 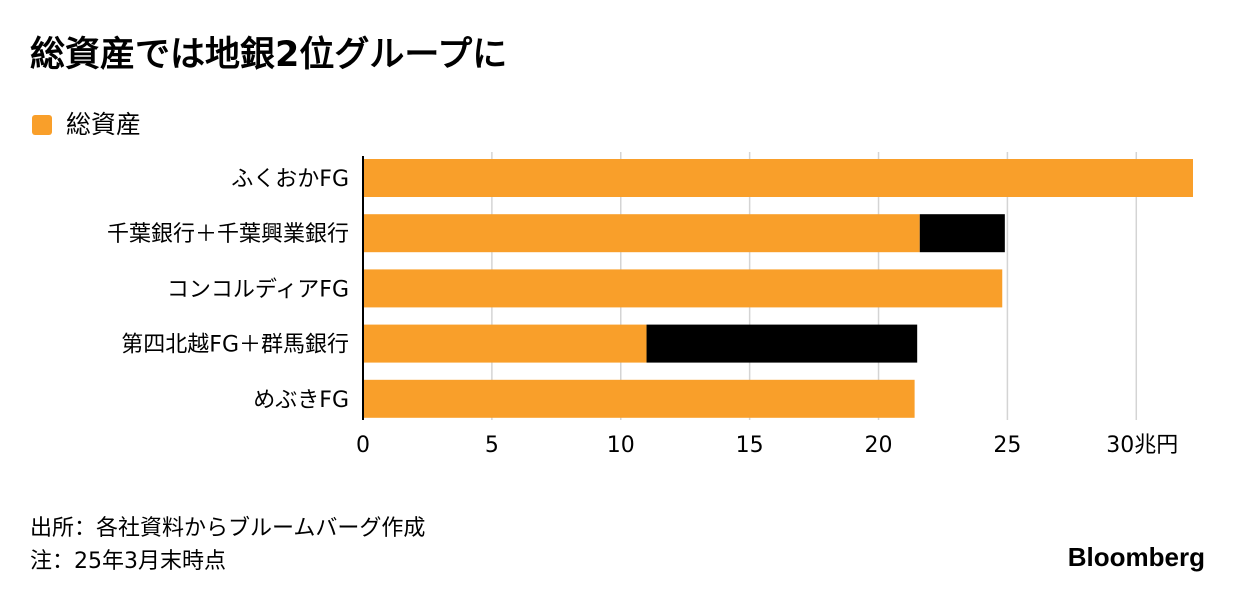 What do you see at coordinates (228, 528) in the screenshot?
I see `source-note: 出所：各社資料からブルームバーグ作成` at bounding box center [228, 528].